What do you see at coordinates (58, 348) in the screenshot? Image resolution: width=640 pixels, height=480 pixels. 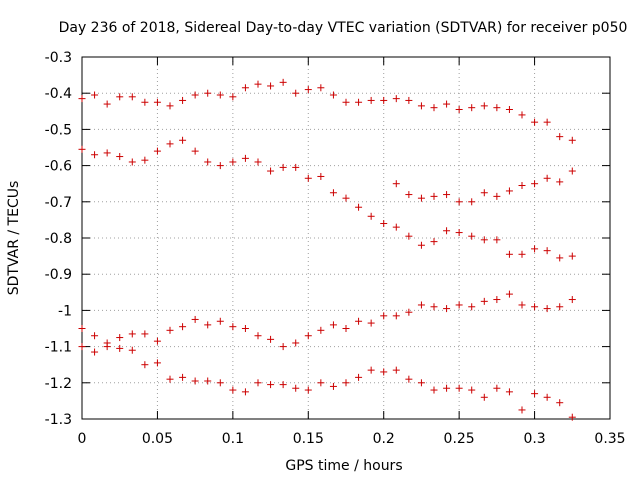 I see `y-tick-label: -1.1` at bounding box center [58, 348].